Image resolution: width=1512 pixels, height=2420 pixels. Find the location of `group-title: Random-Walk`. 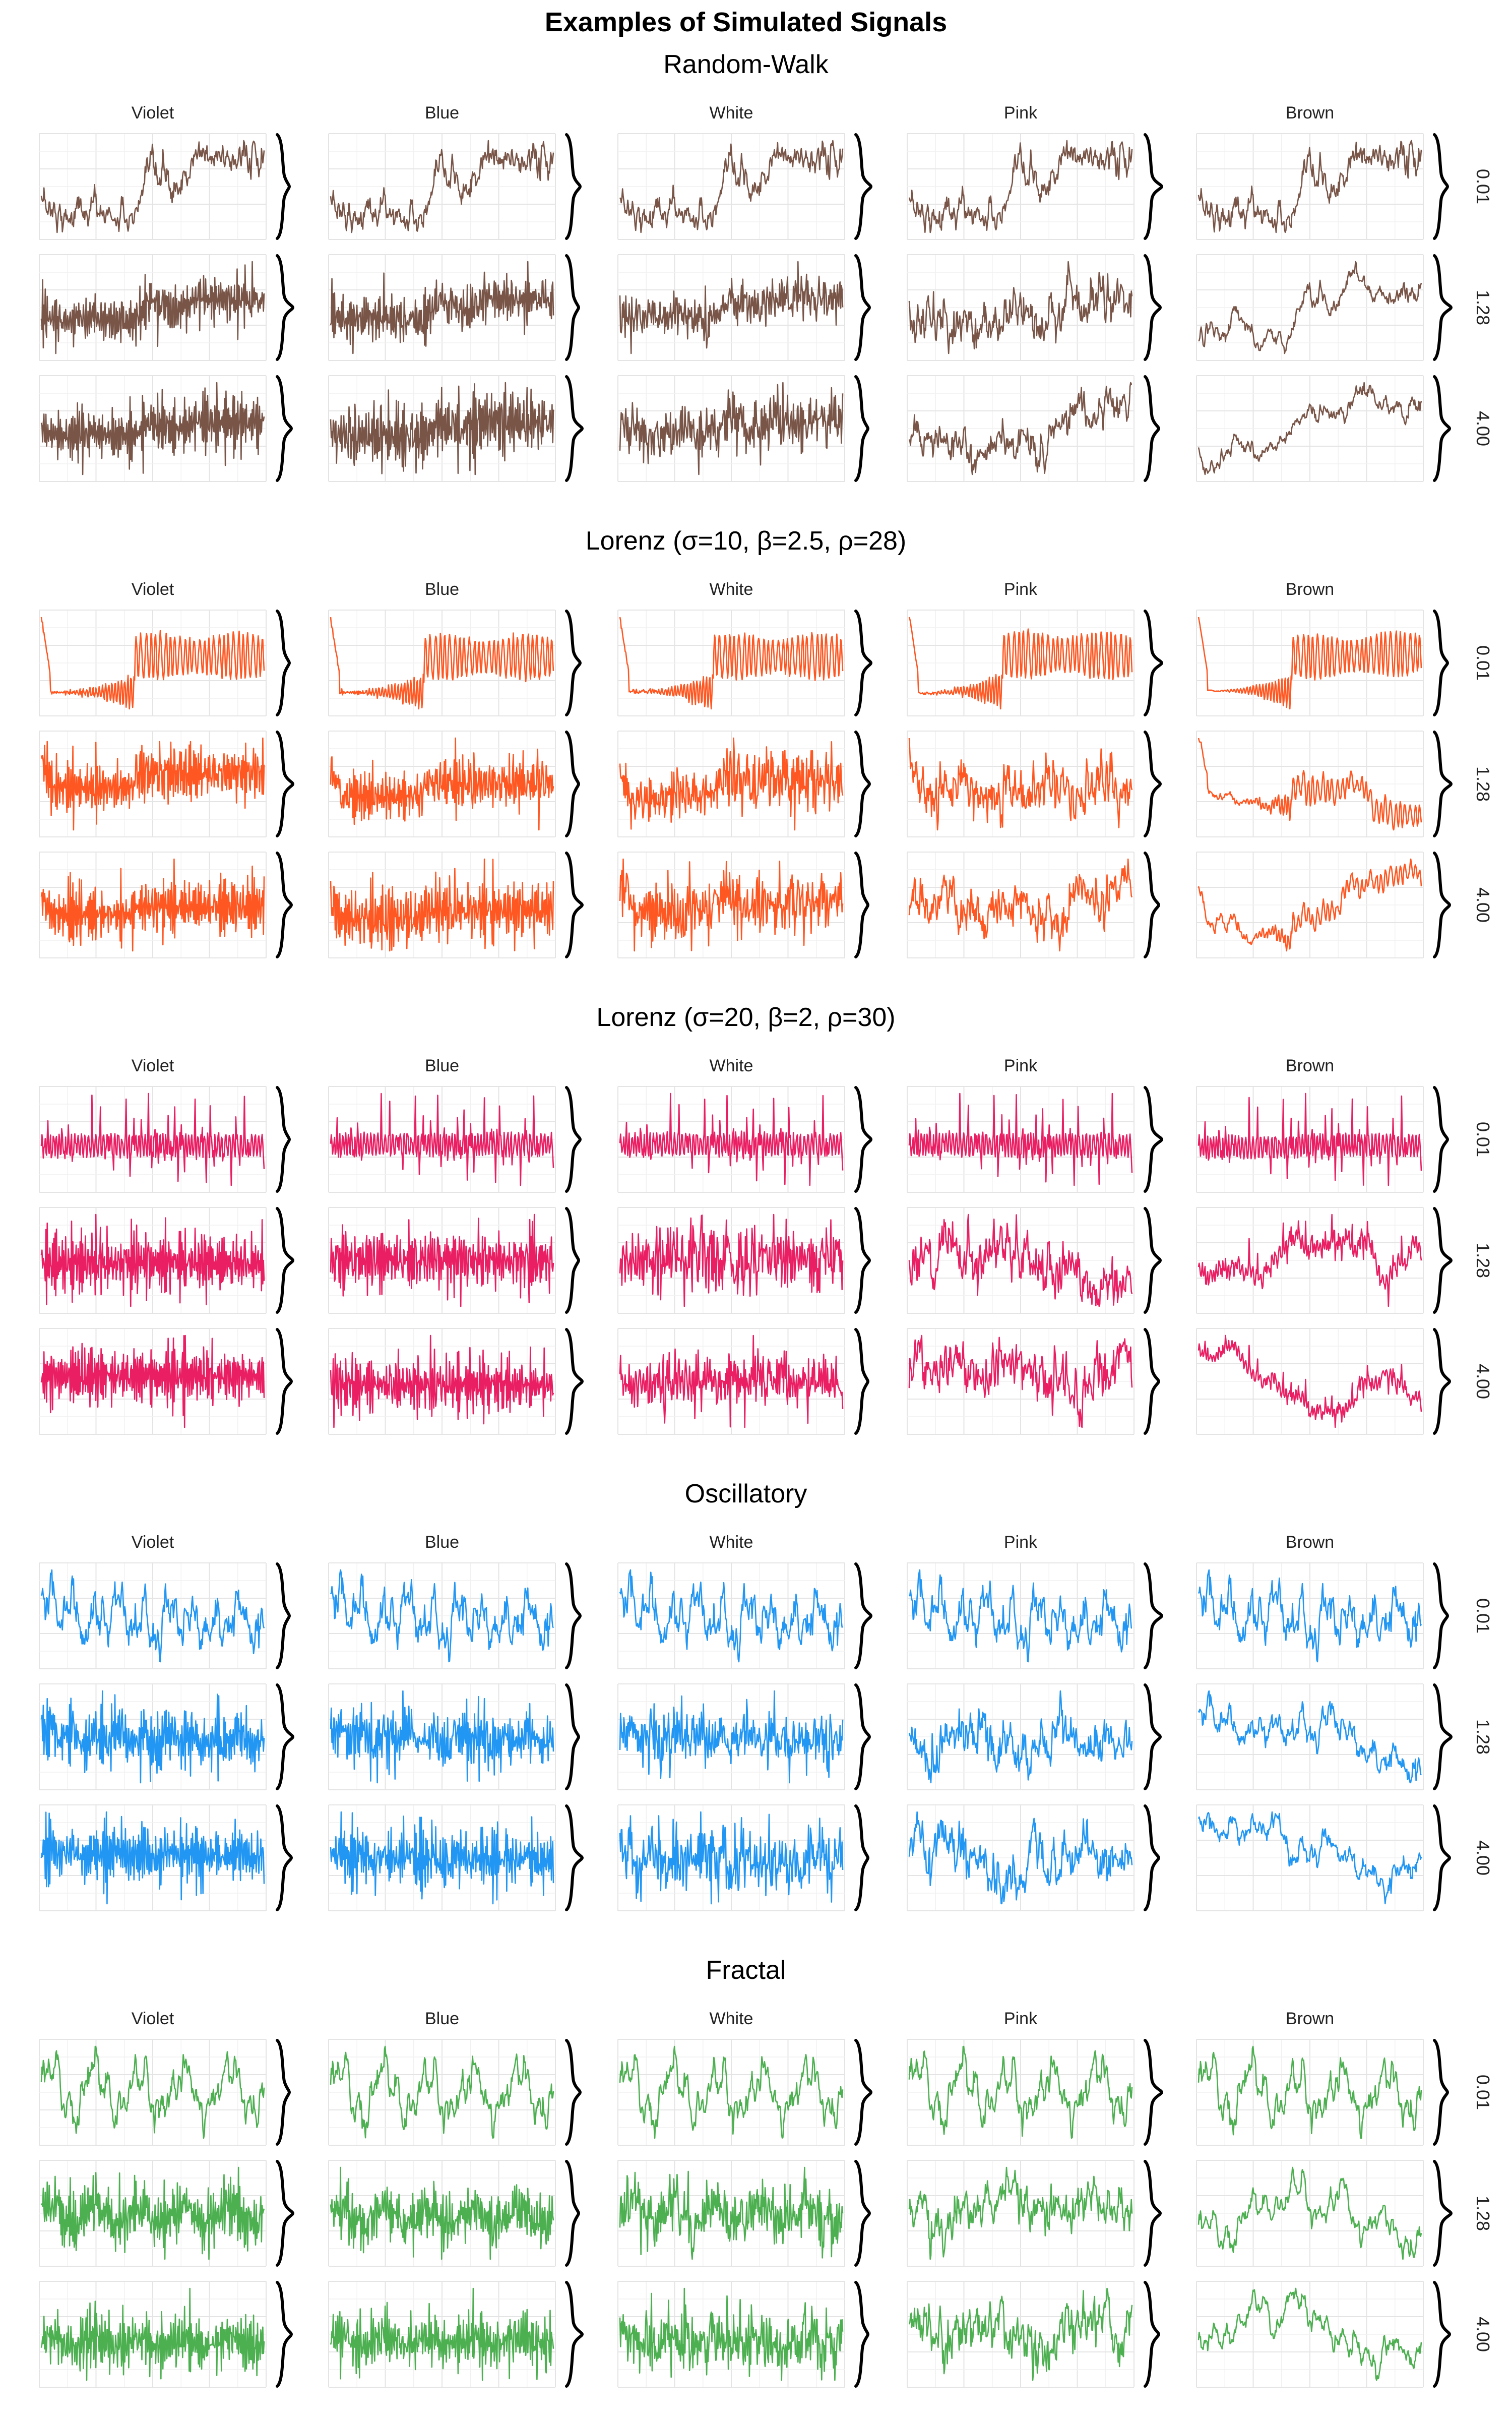

group-title: Random-Walk is located at coordinates (746, 64).